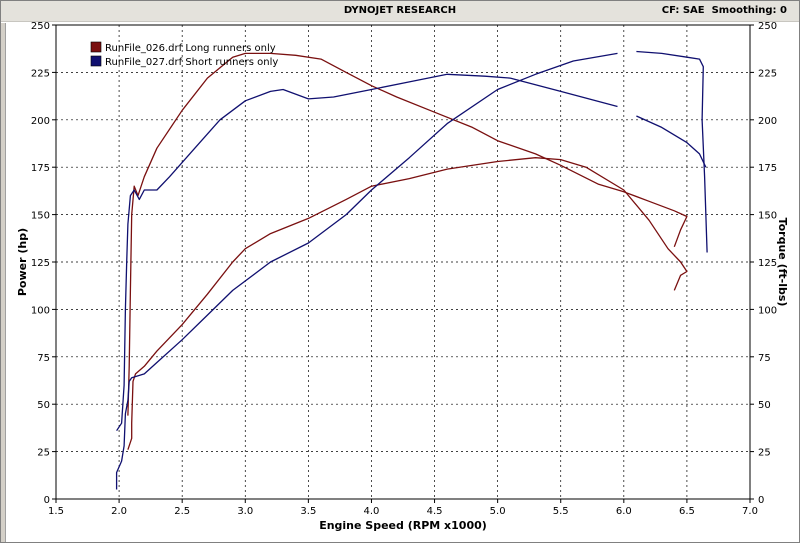 Image resolution: width=800 pixels, height=543 pixels. I want to click on y-left-tick-label: 250, so click(40, 27).